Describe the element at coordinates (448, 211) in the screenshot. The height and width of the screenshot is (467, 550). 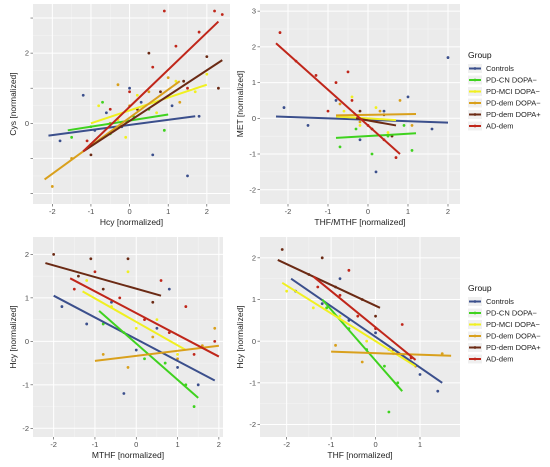
I see `x-tick-label: 2` at that location.